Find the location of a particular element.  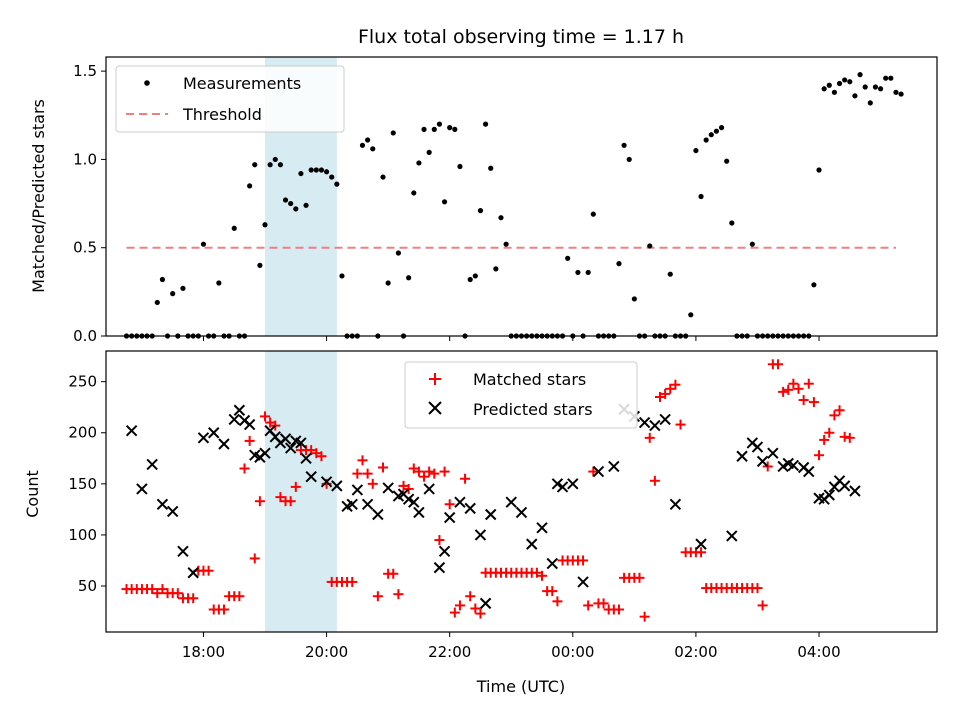

bottom-x-tick-label: 04:00 is located at coordinates (818, 652).